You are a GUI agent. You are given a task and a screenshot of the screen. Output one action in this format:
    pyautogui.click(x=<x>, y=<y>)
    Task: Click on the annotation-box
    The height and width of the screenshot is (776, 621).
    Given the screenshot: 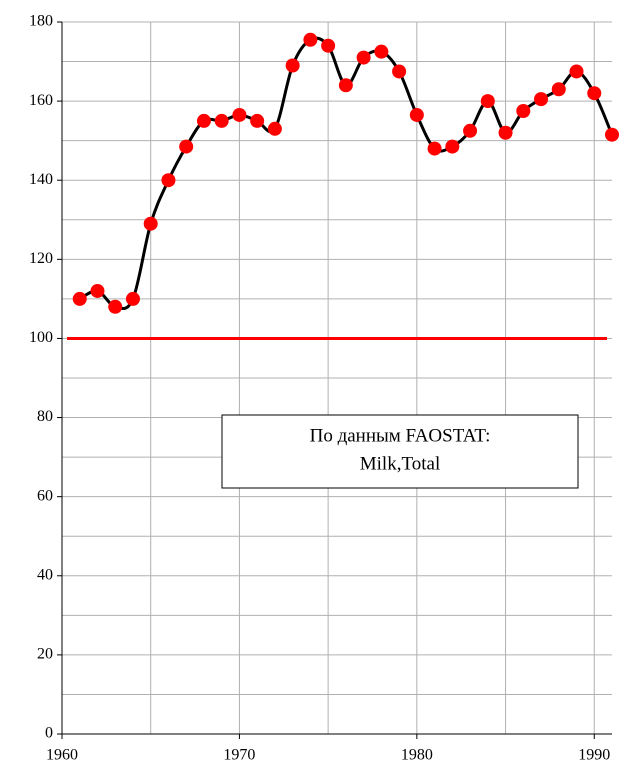 What is the action you would take?
    pyautogui.click(x=400, y=451)
    